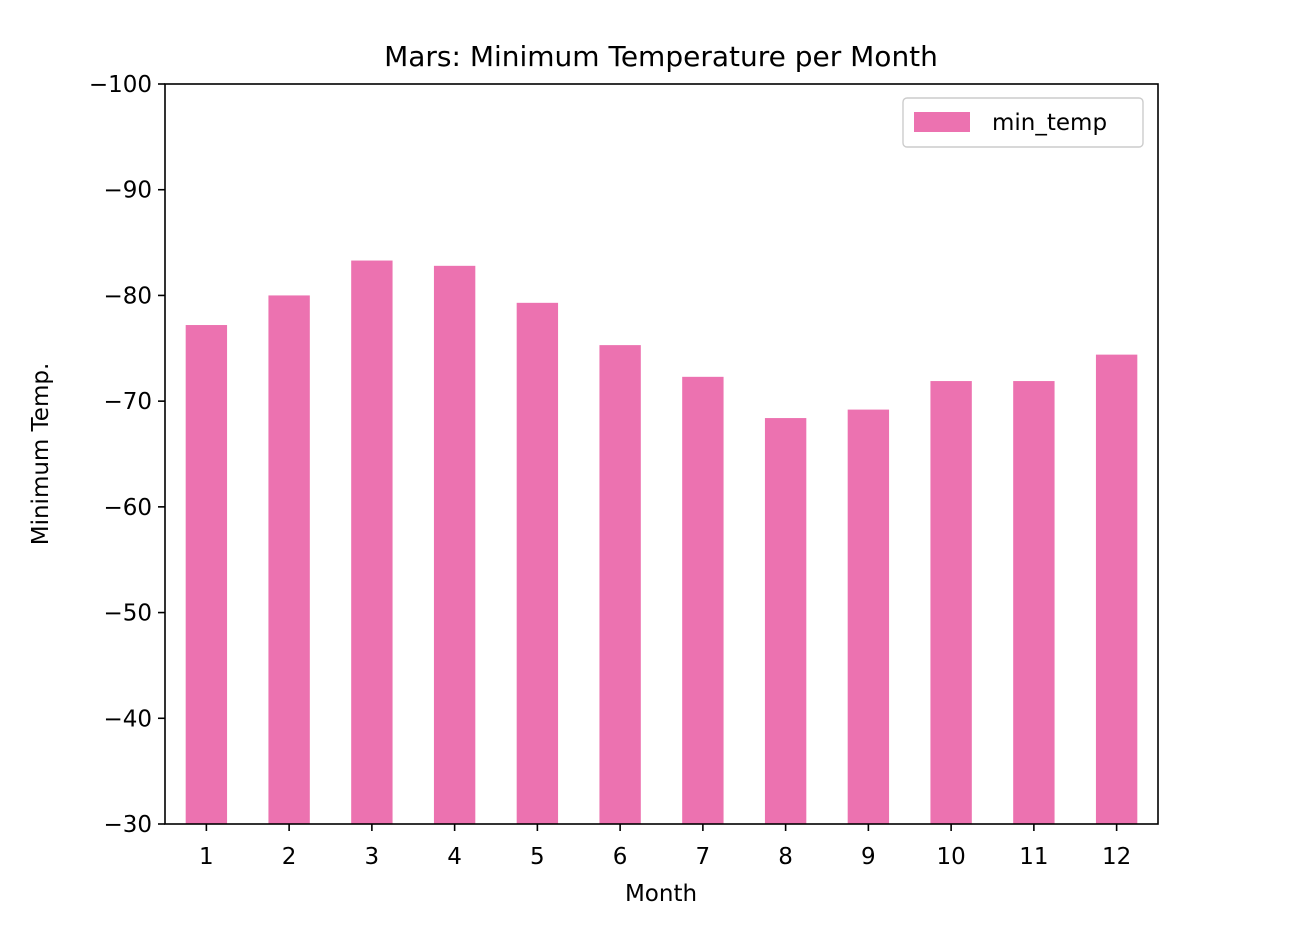  Describe the element at coordinates (127, 191) in the screenshot. I see `y-tick-label: −90` at that location.